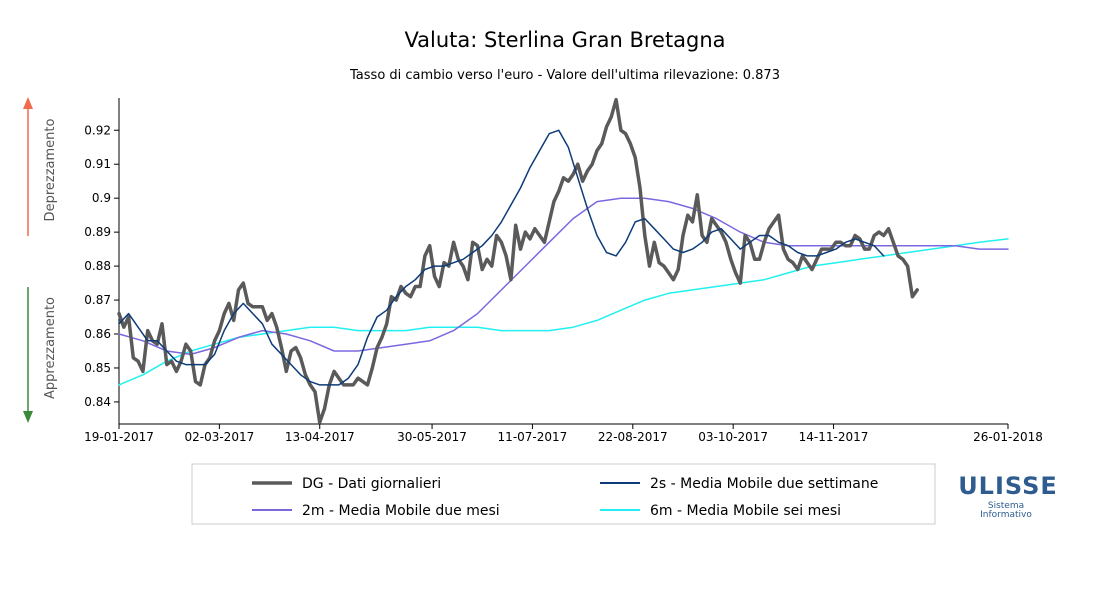 This screenshot has width=1100, height=600. Describe the element at coordinates (320, 437) in the screenshot. I see `x-tick-label: 13-04-2017` at that location.